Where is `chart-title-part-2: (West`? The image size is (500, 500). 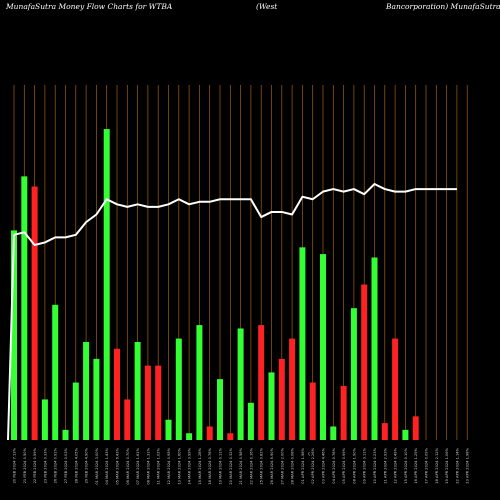 chart-title-part-2: (West is located at coordinates (267, 6).